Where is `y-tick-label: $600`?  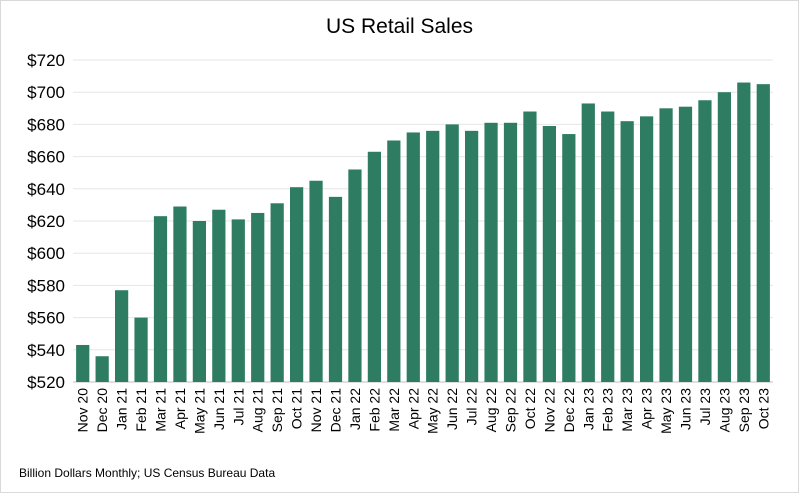 y-tick-label: $600 is located at coordinates (46, 253).